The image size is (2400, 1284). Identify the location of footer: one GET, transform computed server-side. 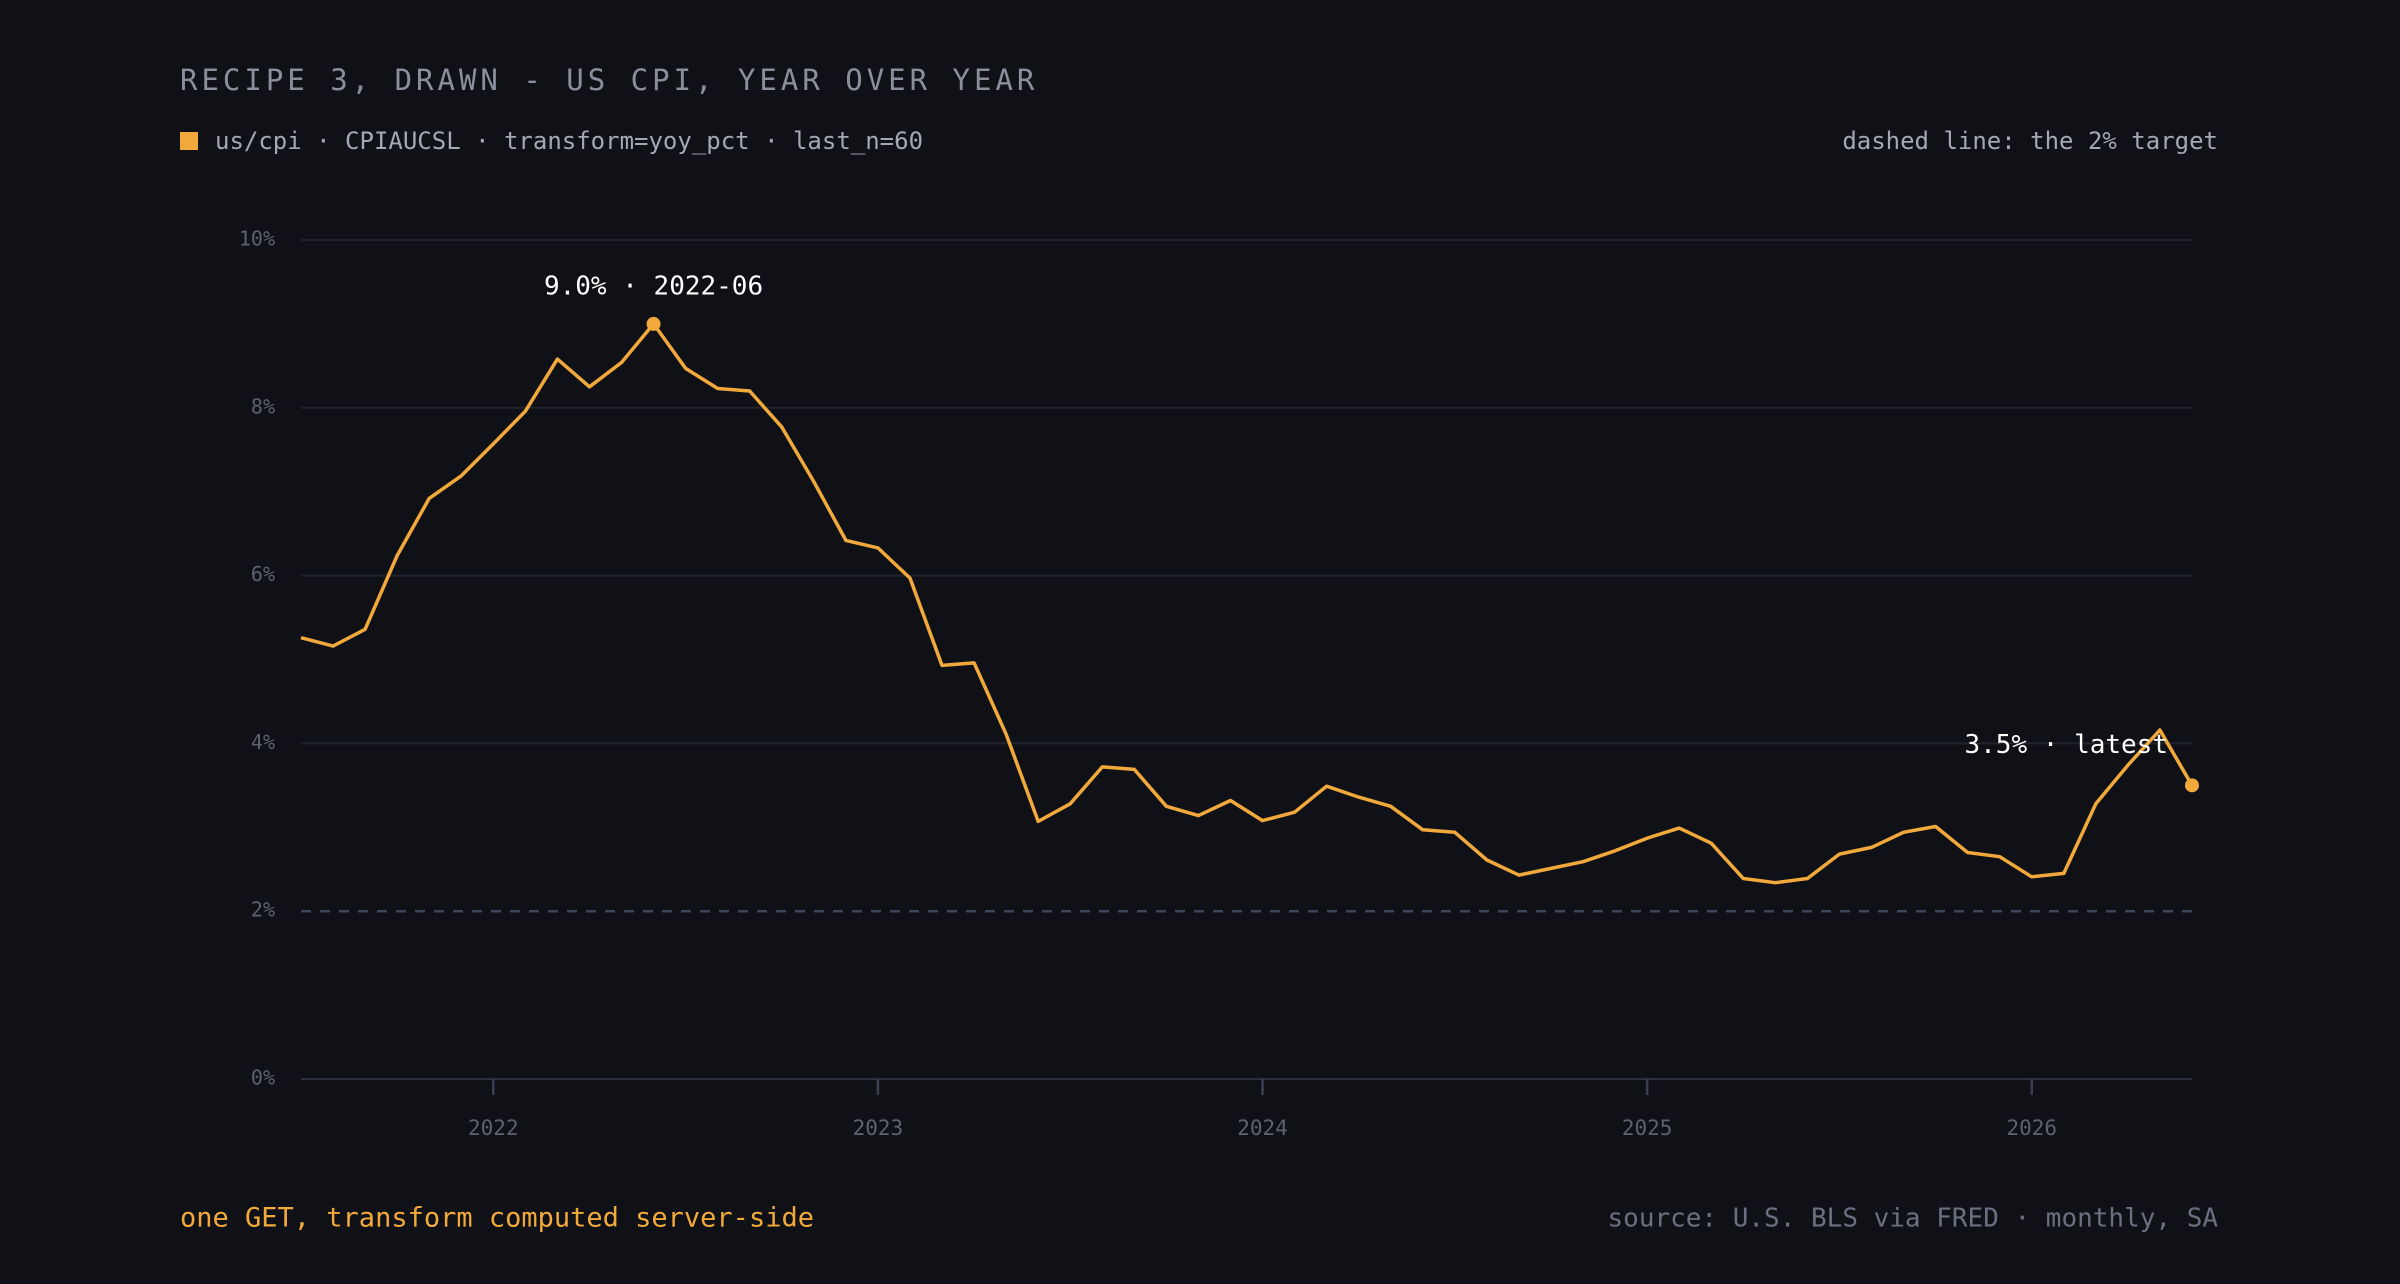
(497, 1218).